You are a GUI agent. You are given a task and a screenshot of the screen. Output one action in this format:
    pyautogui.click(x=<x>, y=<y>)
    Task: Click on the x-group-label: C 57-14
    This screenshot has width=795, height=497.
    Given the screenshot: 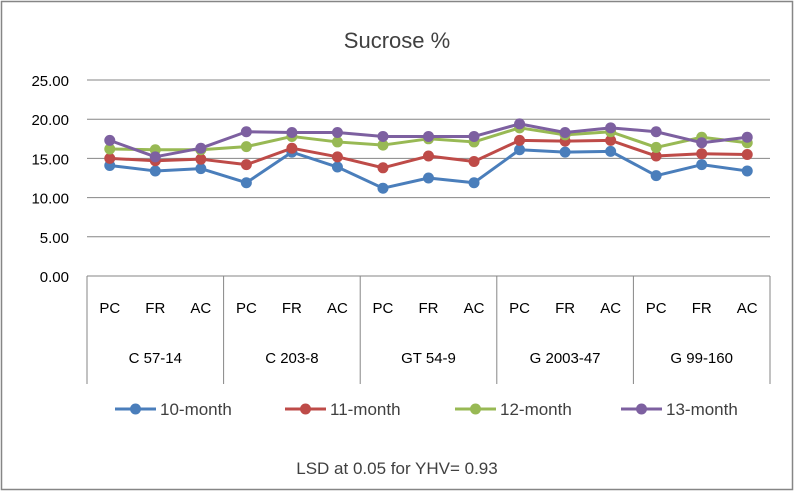 What is the action you would take?
    pyautogui.click(x=155, y=358)
    